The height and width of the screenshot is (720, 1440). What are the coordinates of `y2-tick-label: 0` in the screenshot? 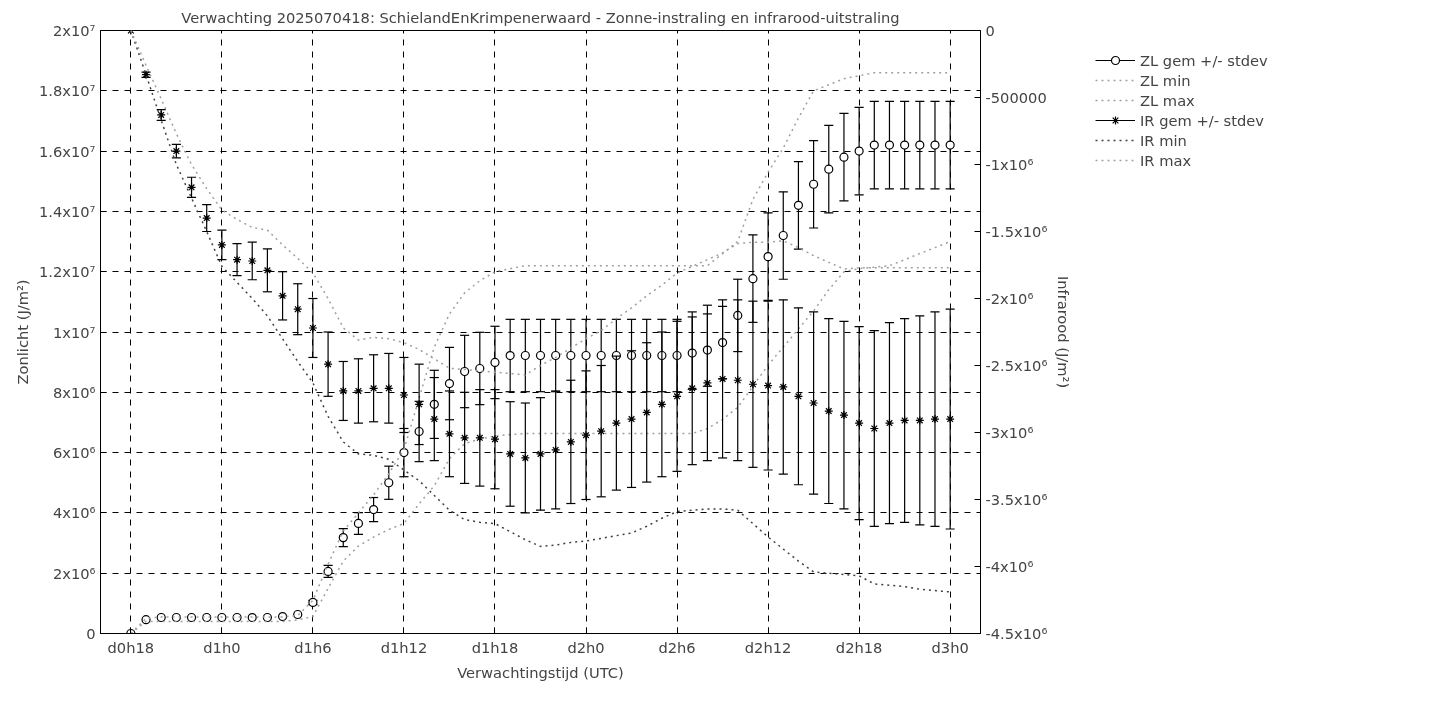 It's located at (990, 30).